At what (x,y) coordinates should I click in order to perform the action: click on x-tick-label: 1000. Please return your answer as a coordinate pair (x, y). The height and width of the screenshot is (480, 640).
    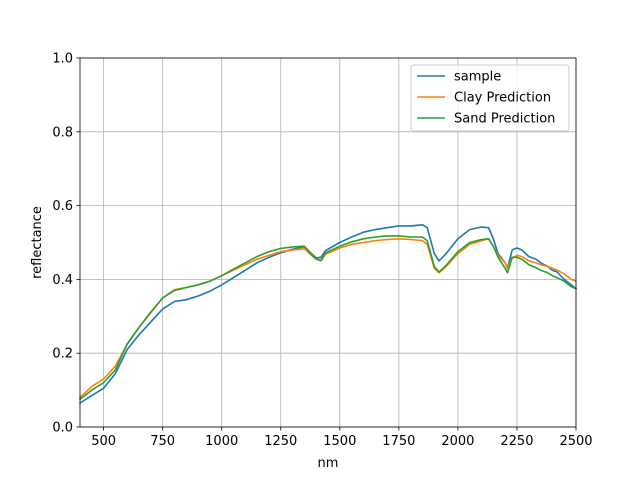
    Looking at the image, I should click on (221, 441).